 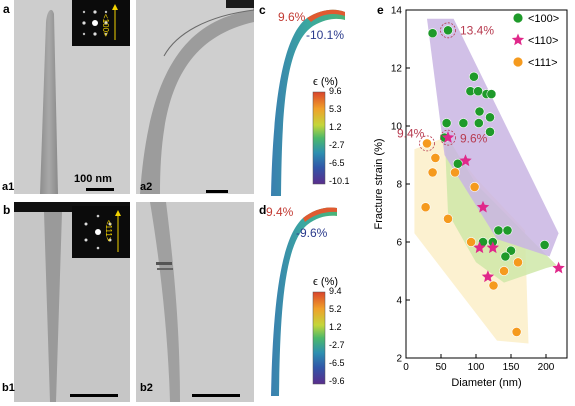 What do you see at coordinates (397, 11) in the screenshot?
I see `y-tick-label-6: 14` at bounding box center [397, 11].